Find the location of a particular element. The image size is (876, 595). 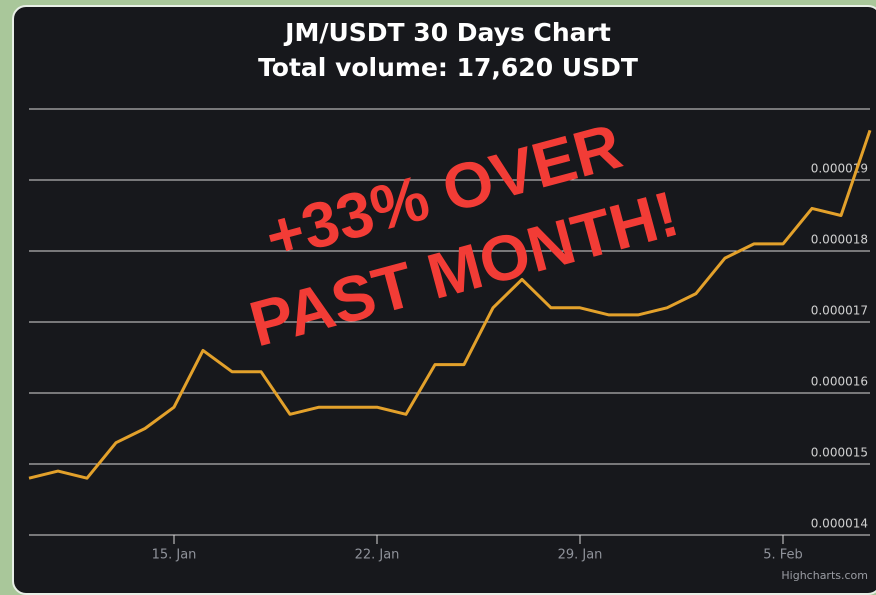

y-tick-label: 0.000017 is located at coordinates (839, 311).